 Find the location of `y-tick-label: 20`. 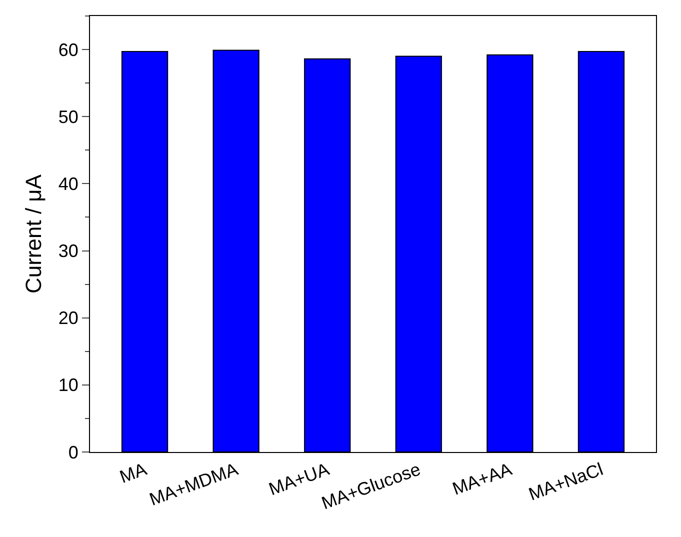

y-tick-label: 20 is located at coordinates (68, 318).